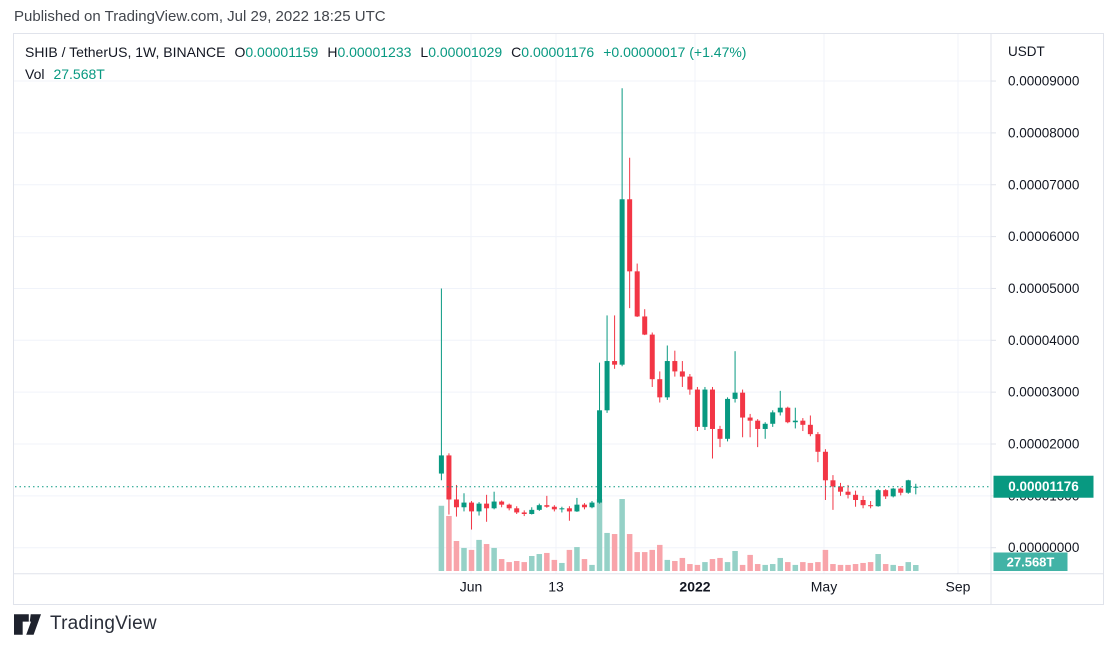 This screenshot has width=1116, height=648. I want to click on volume-label: Vol, so click(35, 74).